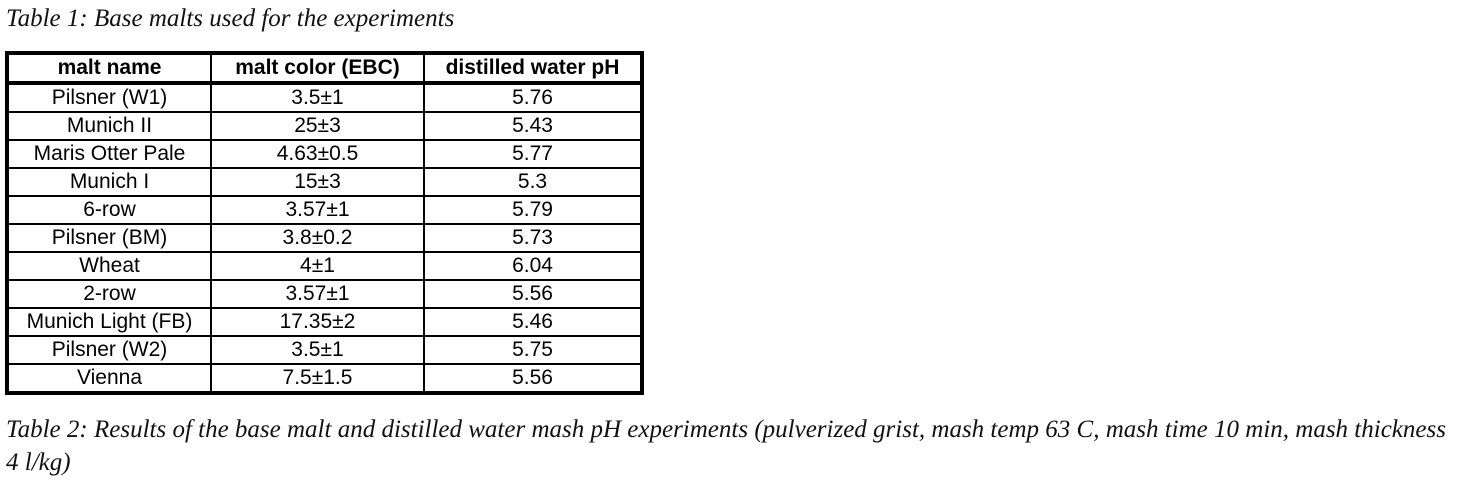  Describe the element at coordinates (317, 378) in the screenshot. I see `table-cell: 7.5±1.5` at that location.